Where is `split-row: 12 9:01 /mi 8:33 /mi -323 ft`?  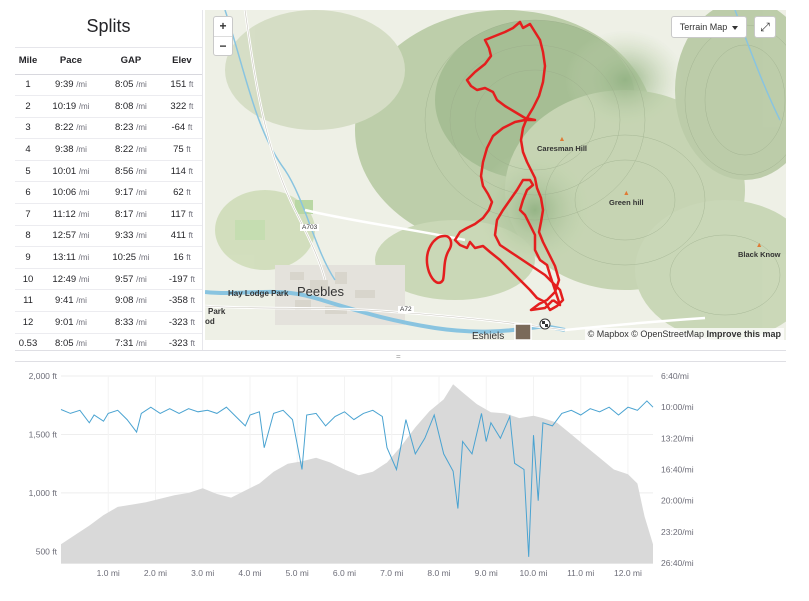 split-row: 12 9:01 /mi 8:33 /mi -323 ft is located at coordinates (108, 322).